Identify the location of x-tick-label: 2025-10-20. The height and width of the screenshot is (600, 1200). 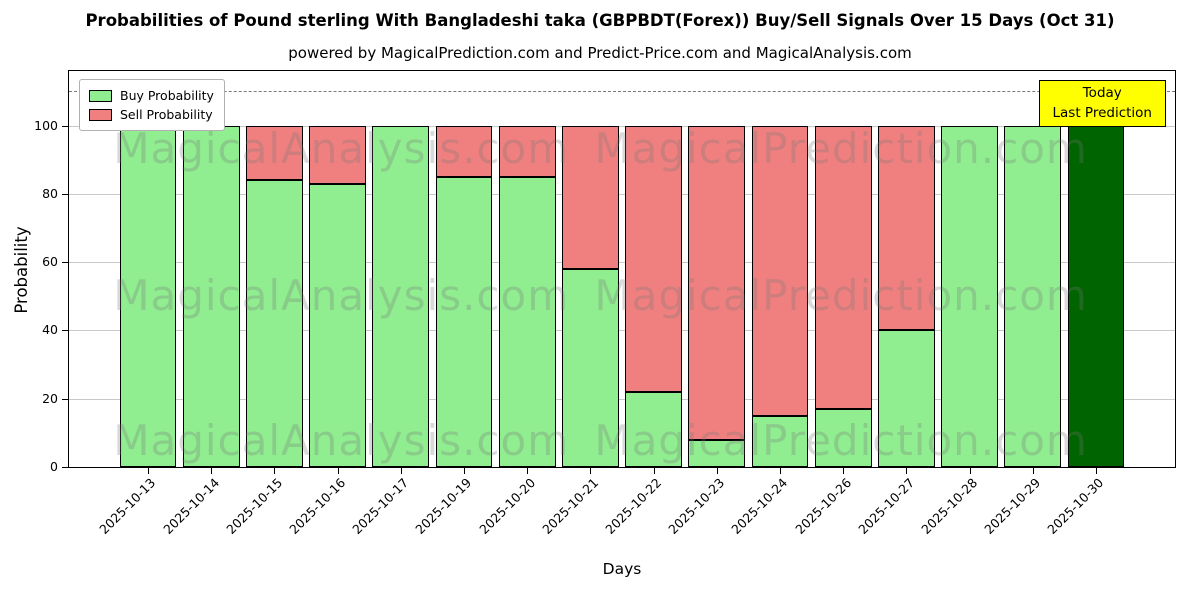
(506, 506).